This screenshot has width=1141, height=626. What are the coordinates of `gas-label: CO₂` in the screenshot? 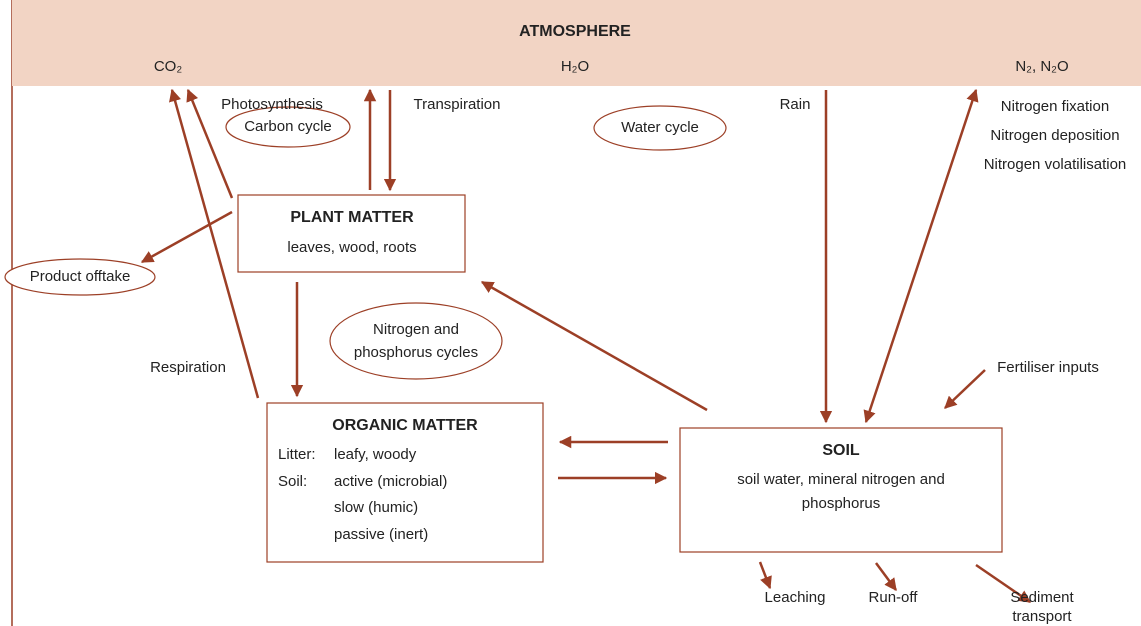 It's located at (168, 66).